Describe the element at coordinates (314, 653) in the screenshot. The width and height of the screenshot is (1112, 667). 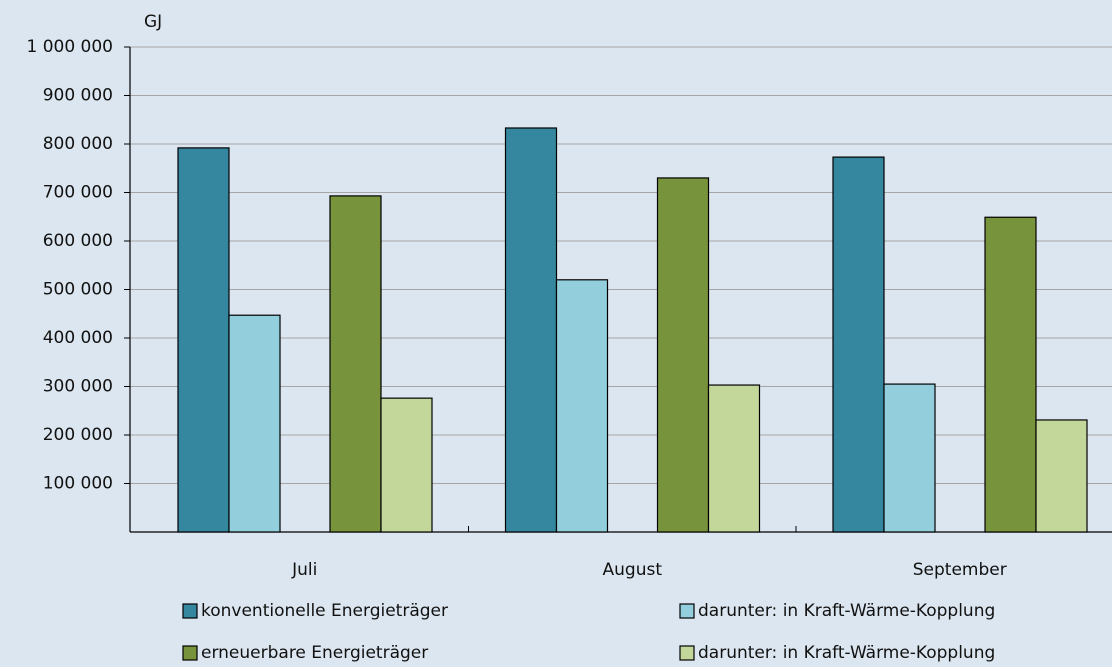
I see `legend-label: erneuerbare Energieträger` at that location.